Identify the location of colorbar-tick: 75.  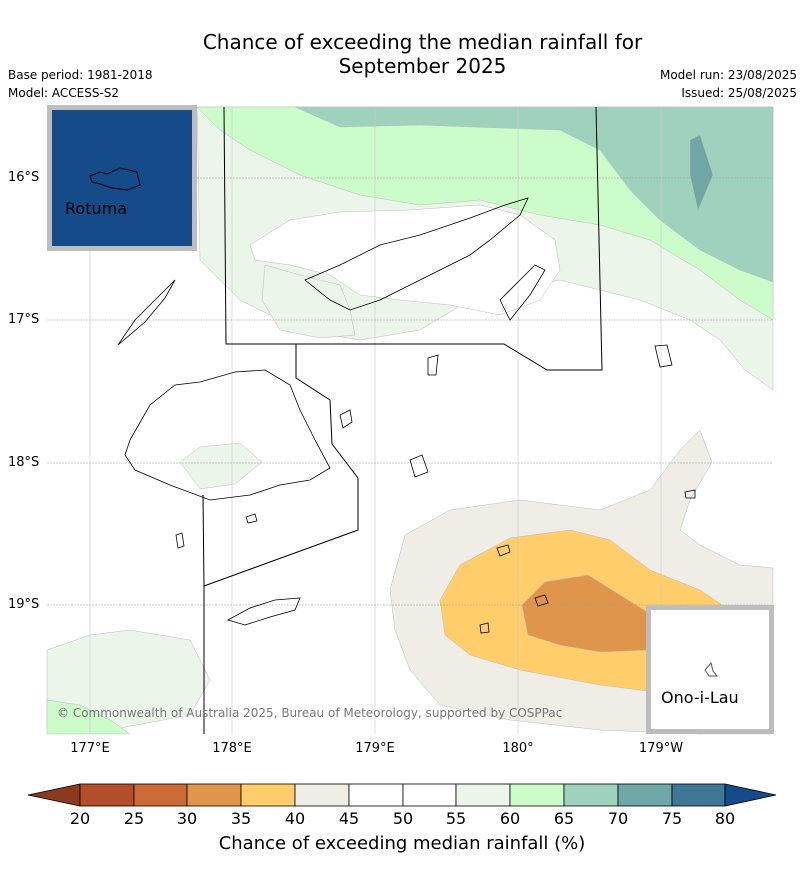
(672, 818).